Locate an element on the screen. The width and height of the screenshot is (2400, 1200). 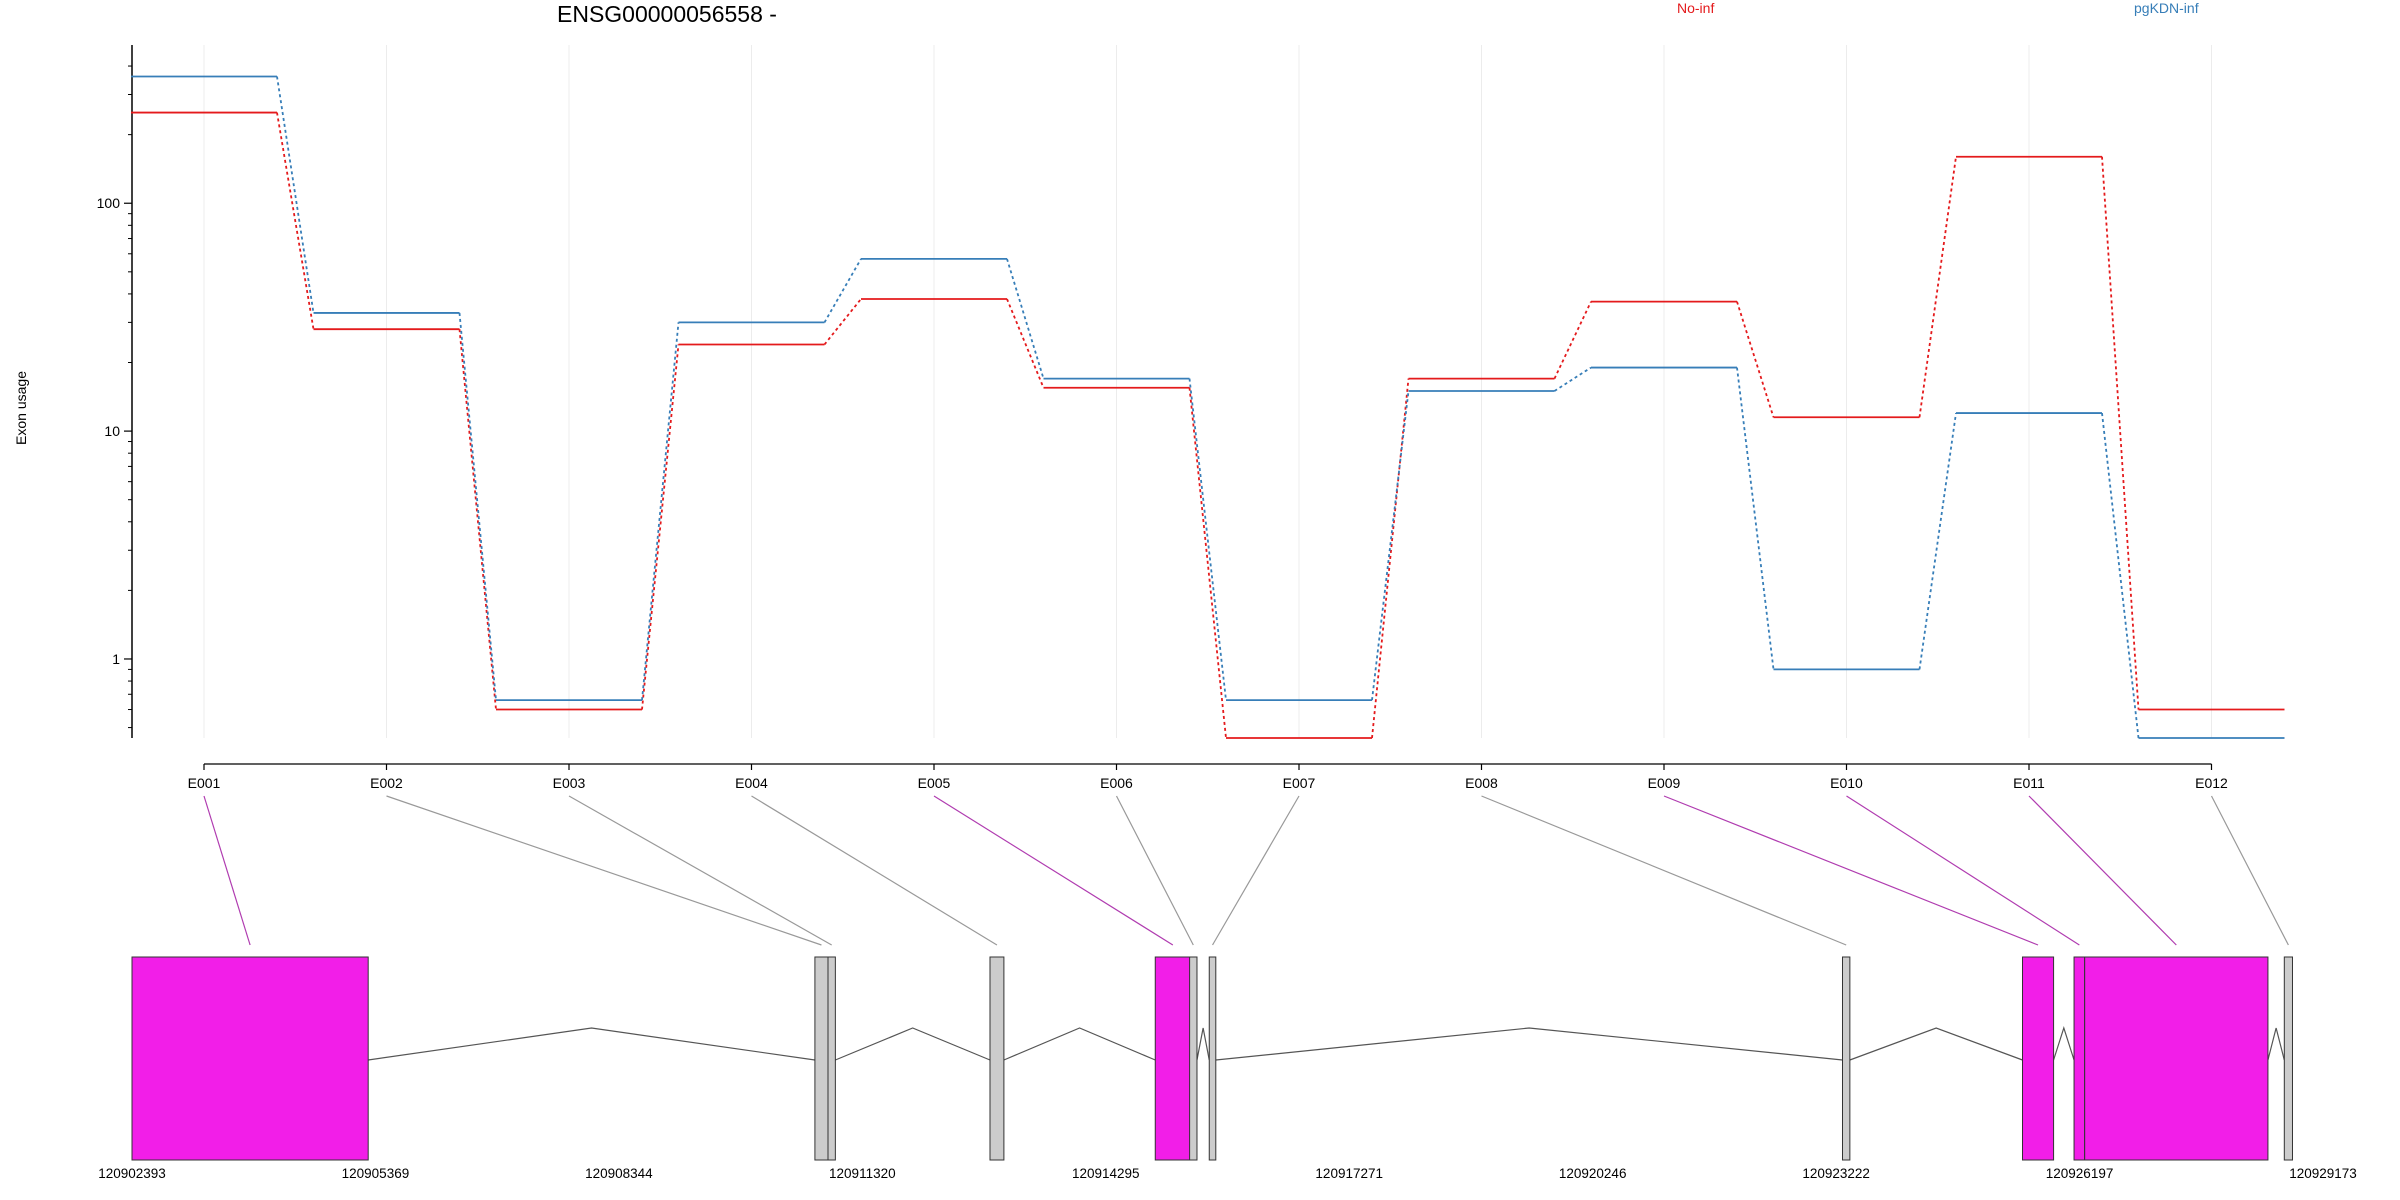
exon-box-e010 is located at coordinates (2079, 1058).